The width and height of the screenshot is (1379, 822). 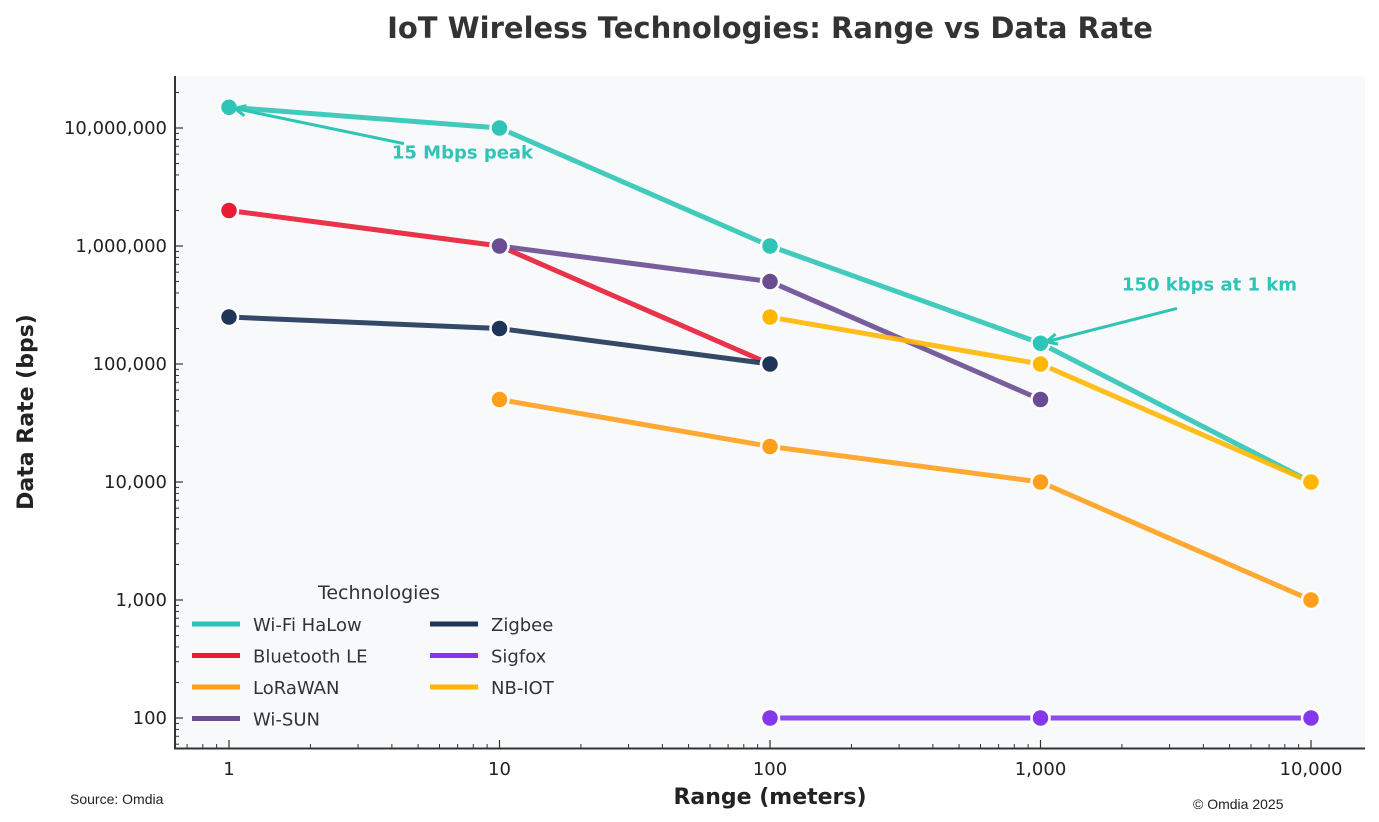 I want to click on annotation-150-kbps-at-1-km: 150 kbps at 1 km, so click(x=1169, y=310).